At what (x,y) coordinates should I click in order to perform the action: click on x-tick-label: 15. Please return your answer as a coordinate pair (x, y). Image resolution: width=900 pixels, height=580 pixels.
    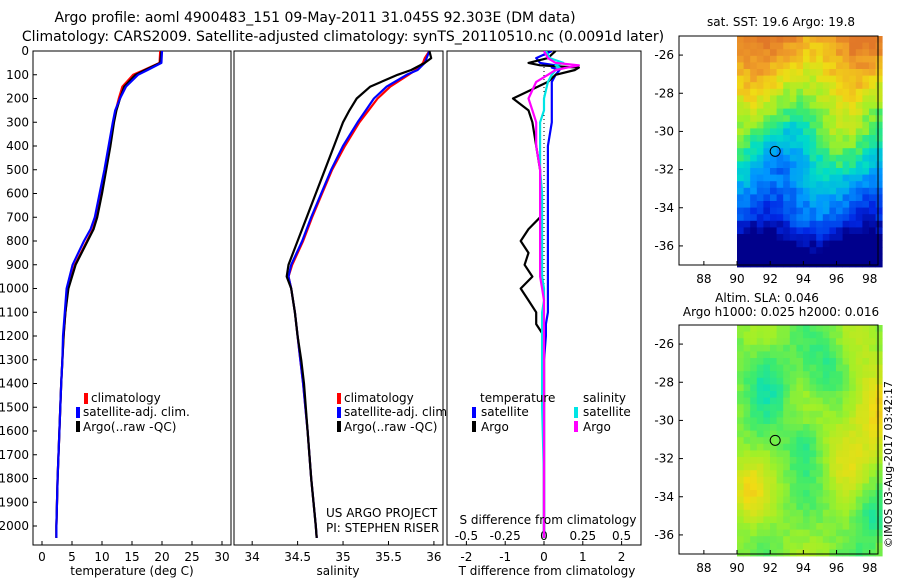
    Looking at the image, I should click on (131, 557).